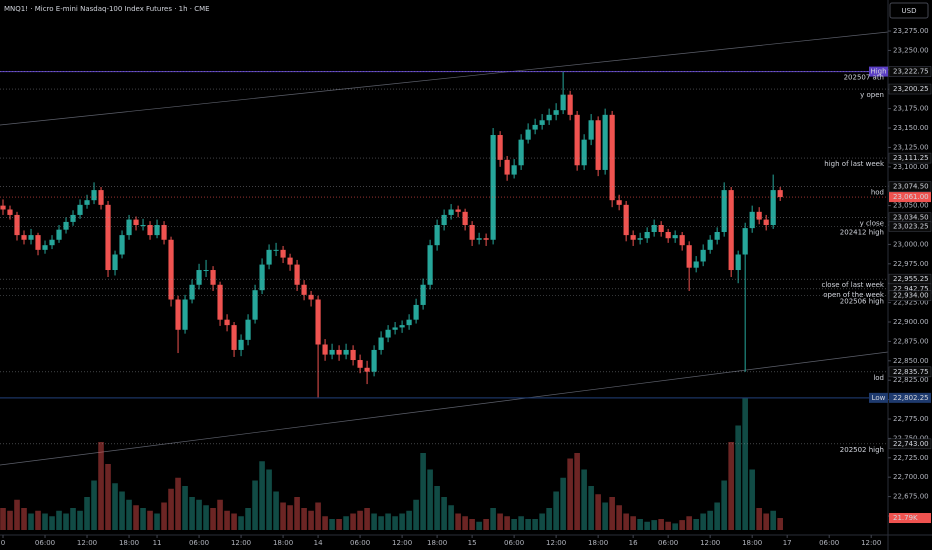 Image resolution: width=932 pixels, height=550 pixels. I want to click on level-price: 23,200.25, so click(911, 89).